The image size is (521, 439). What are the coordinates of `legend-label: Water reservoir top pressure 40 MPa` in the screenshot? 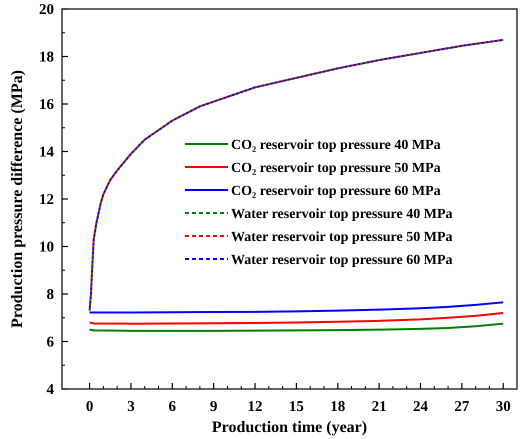 It's located at (341, 214).